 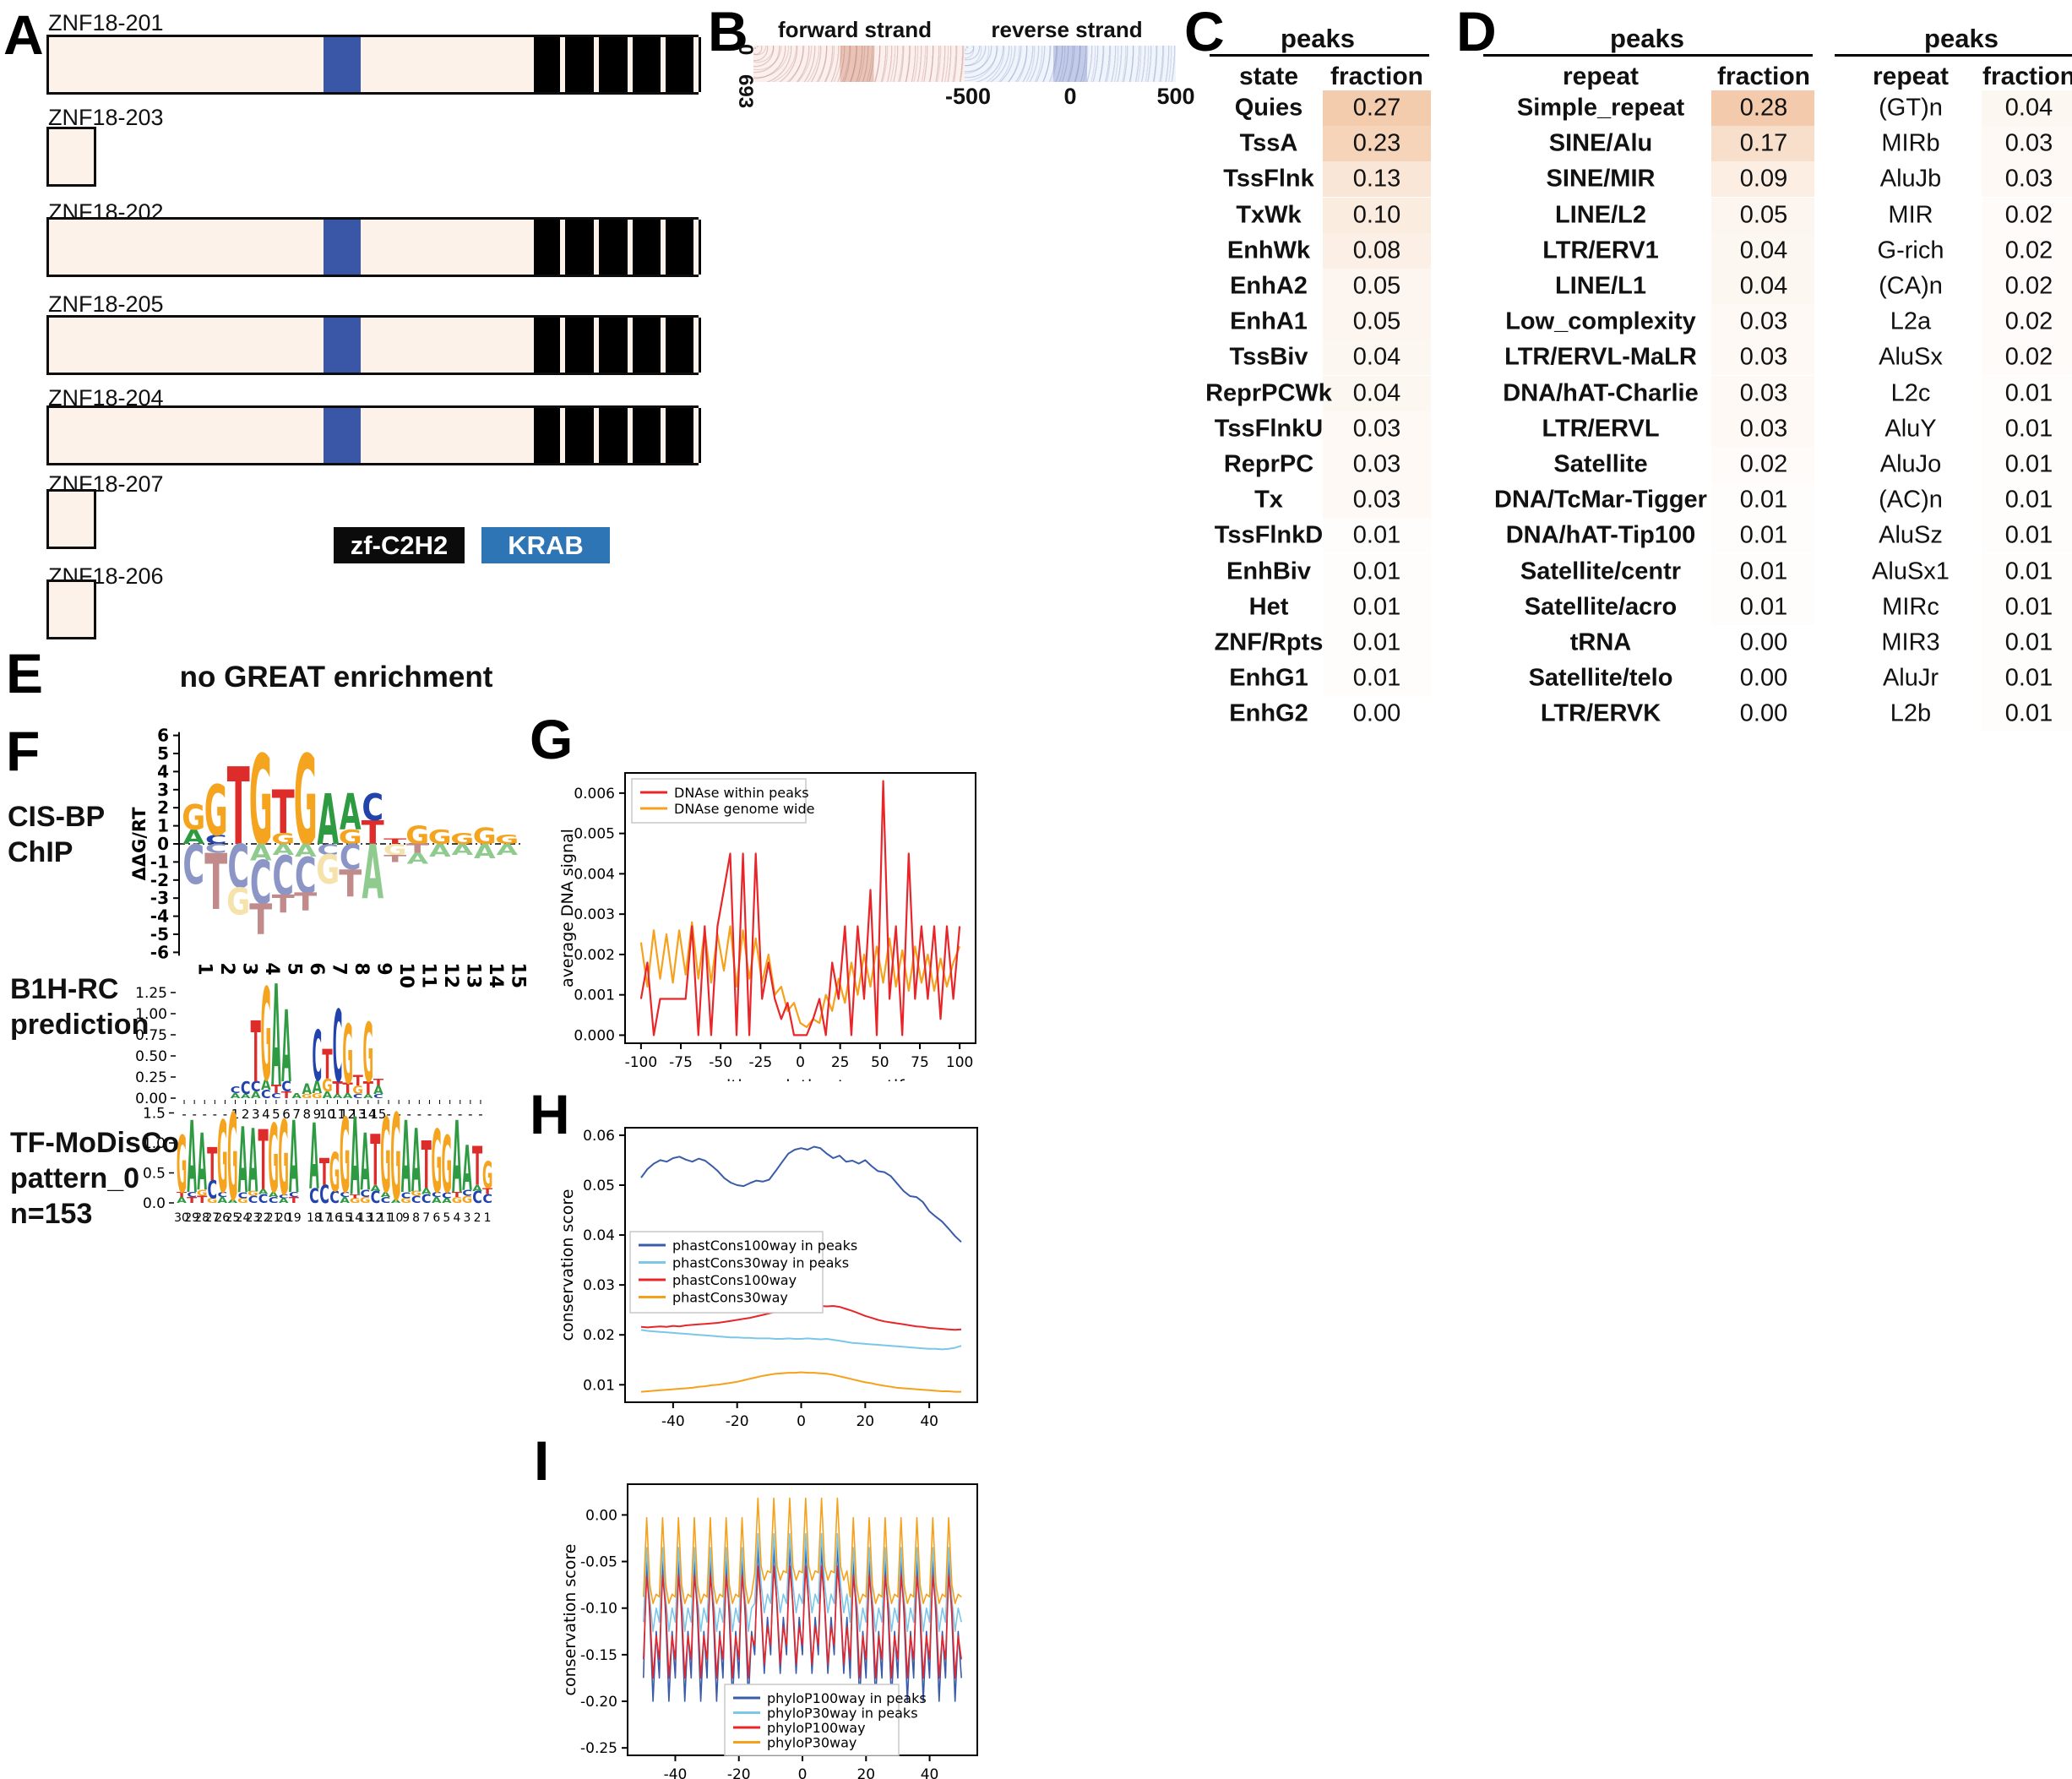 What do you see at coordinates (324, 1218) in the screenshot?
I see `logo-tick-label: 17` at bounding box center [324, 1218].